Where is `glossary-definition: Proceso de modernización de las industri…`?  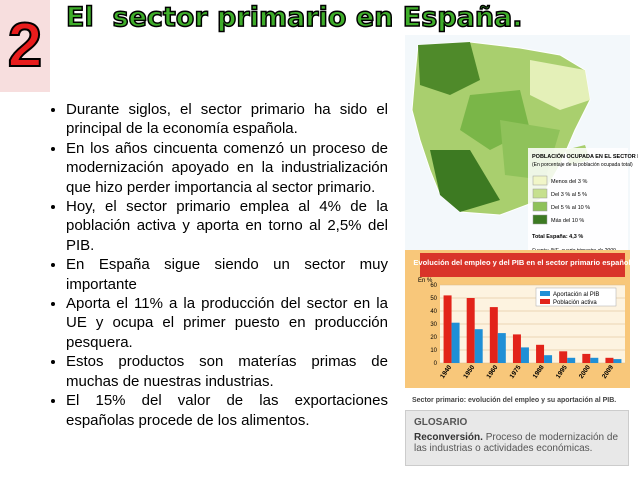 glossary-definition: Proceso de modernización de las industri… is located at coordinates (516, 443).